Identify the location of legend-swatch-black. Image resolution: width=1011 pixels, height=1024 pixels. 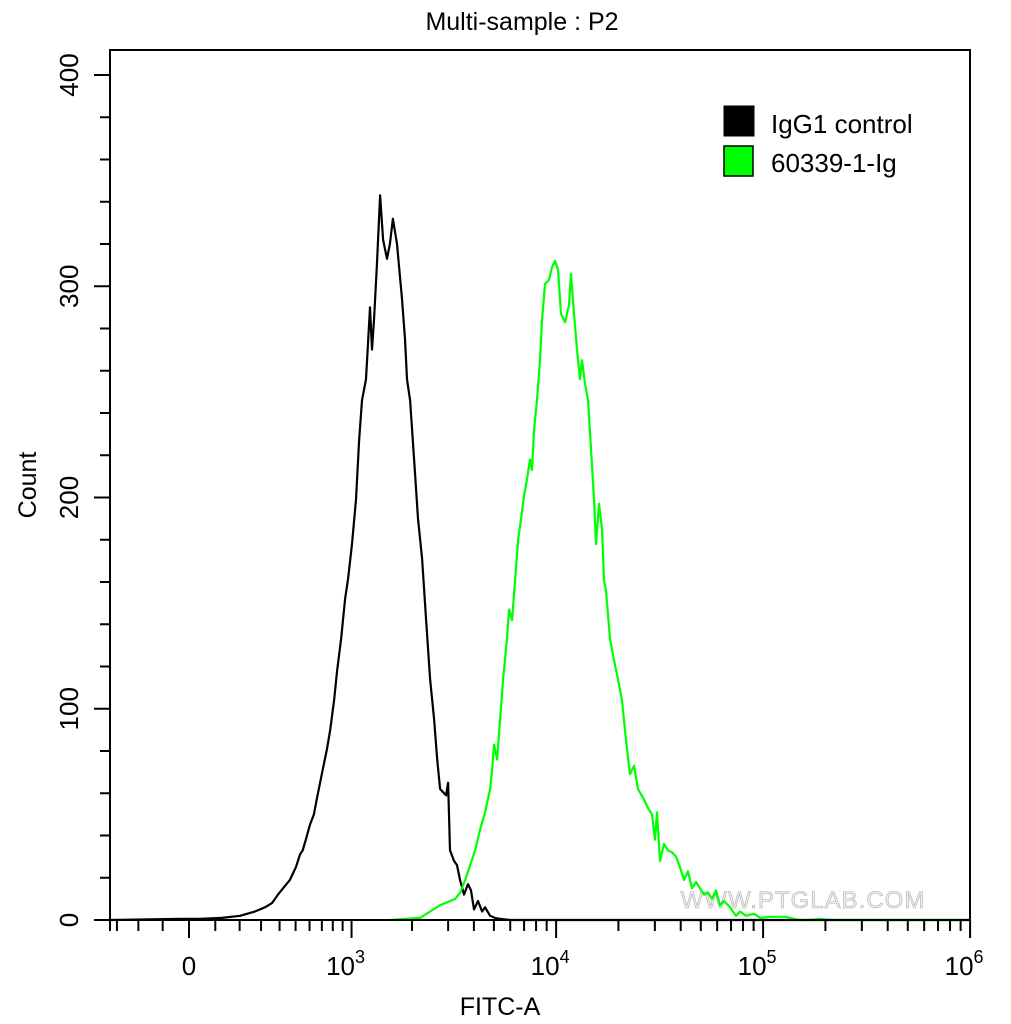
(739, 121).